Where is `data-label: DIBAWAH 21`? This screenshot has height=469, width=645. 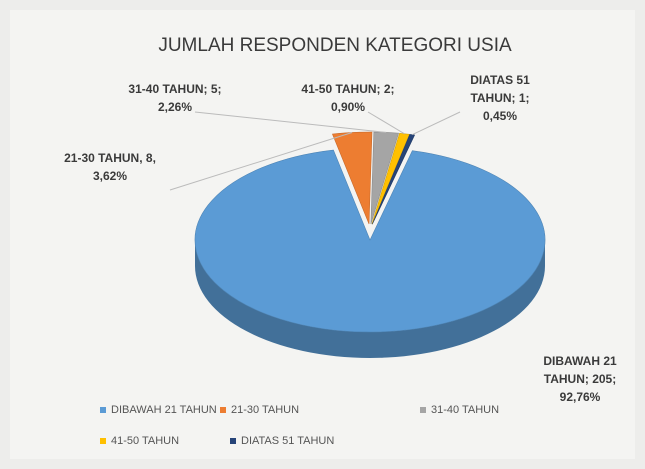 data-label: DIBAWAH 21 is located at coordinates (580, 361).